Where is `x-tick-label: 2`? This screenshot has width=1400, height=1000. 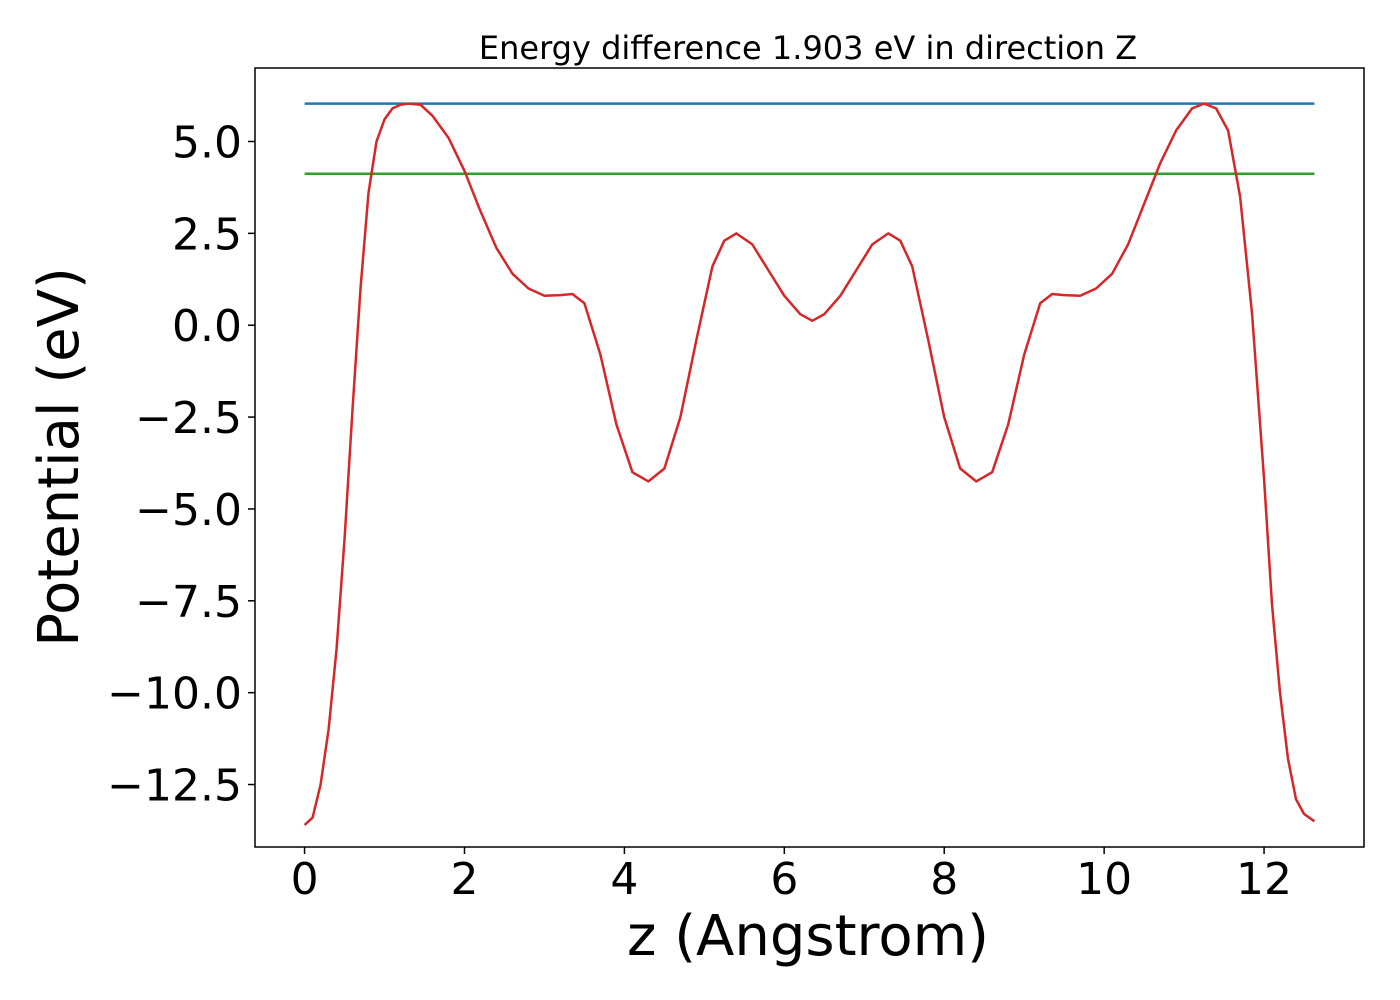
x-tick-label: 2 is located at coordinates (464, 879).